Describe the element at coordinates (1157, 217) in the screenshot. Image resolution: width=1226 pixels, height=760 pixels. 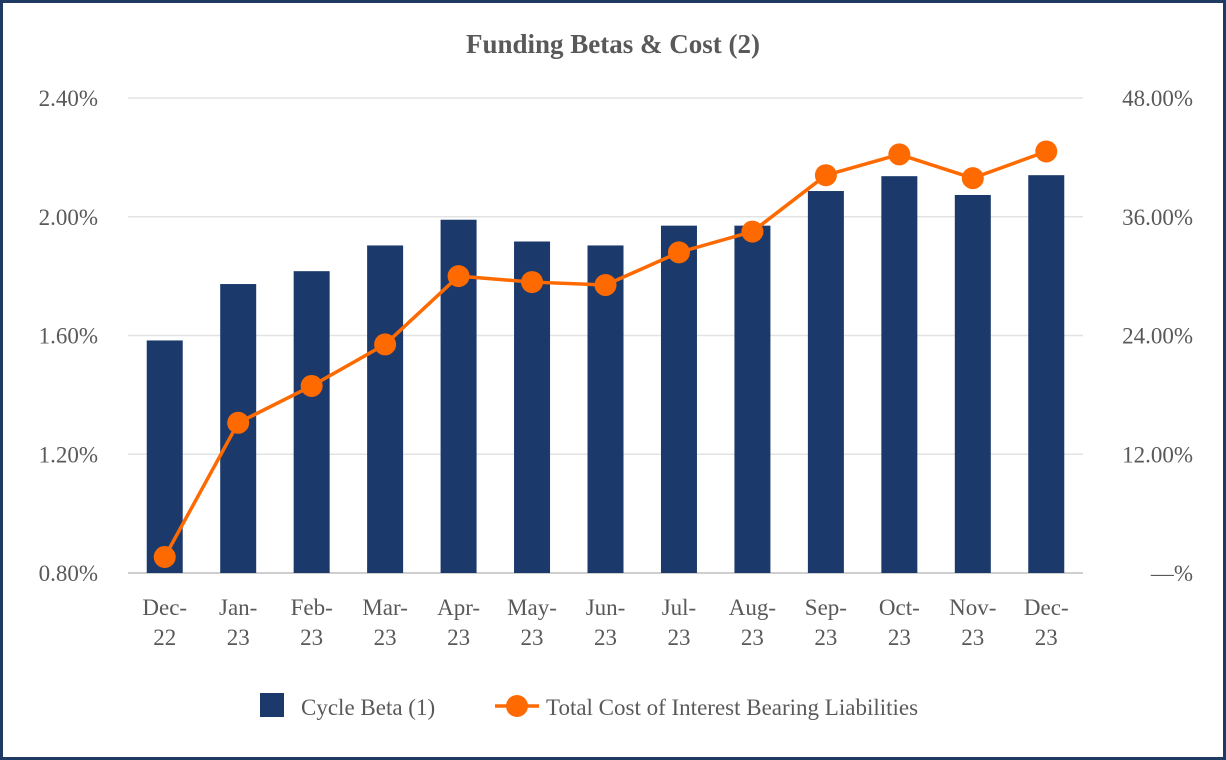
I see `right-tick-label: 36.00%` at that location.